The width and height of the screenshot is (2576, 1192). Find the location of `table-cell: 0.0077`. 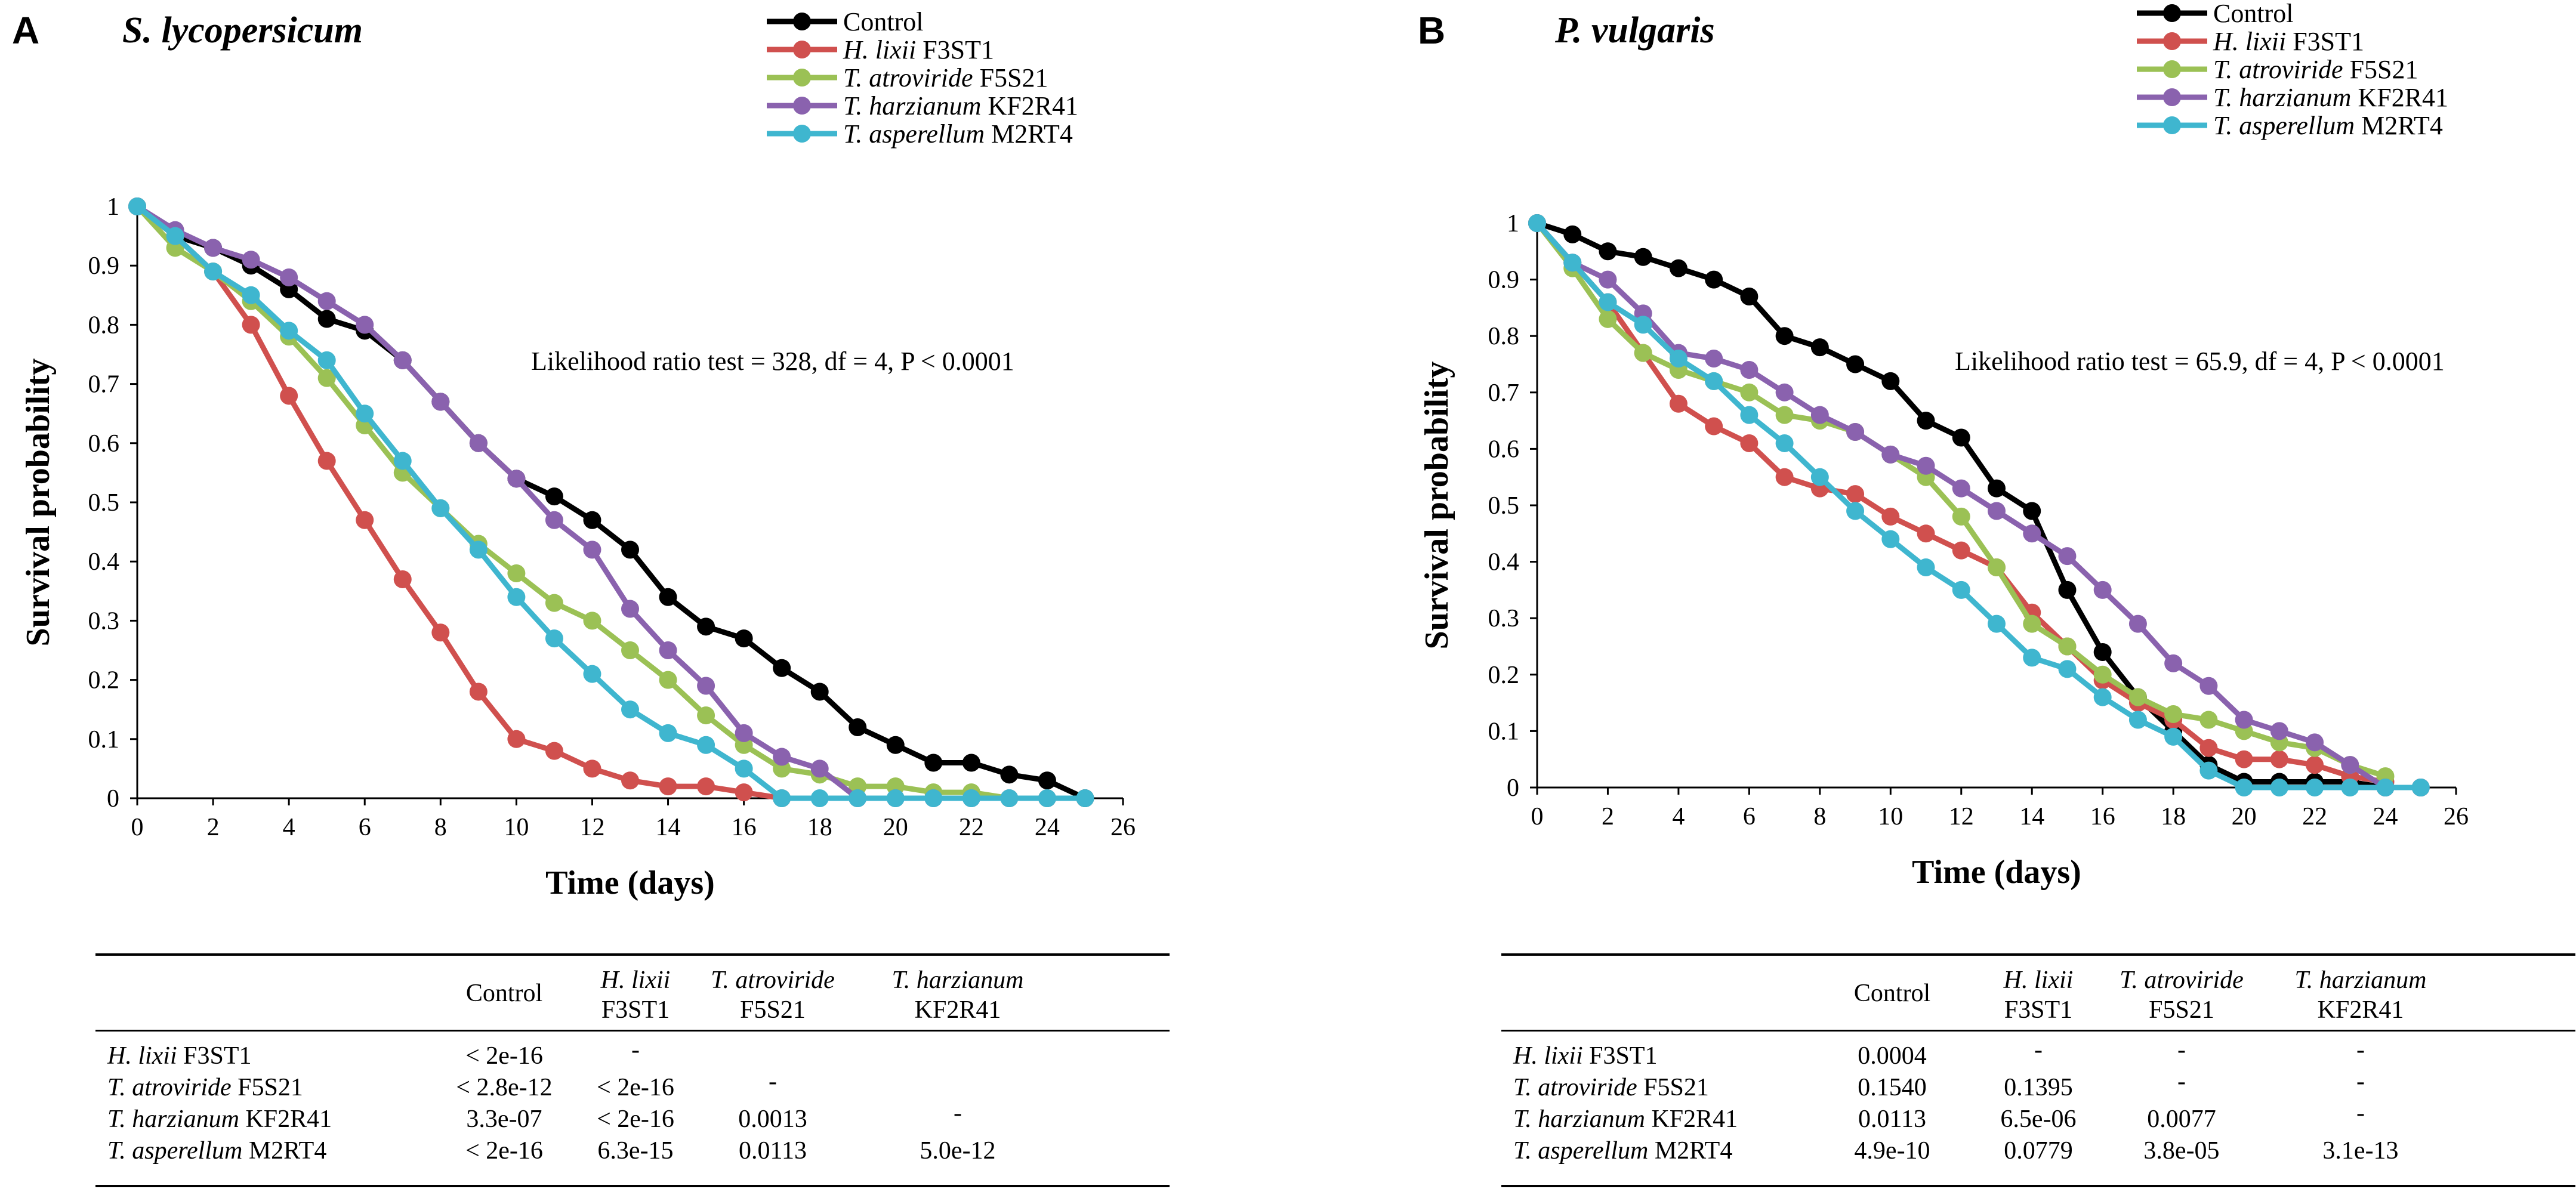

table-cell: 0.0077 is located at coordinates (2181, 1119).